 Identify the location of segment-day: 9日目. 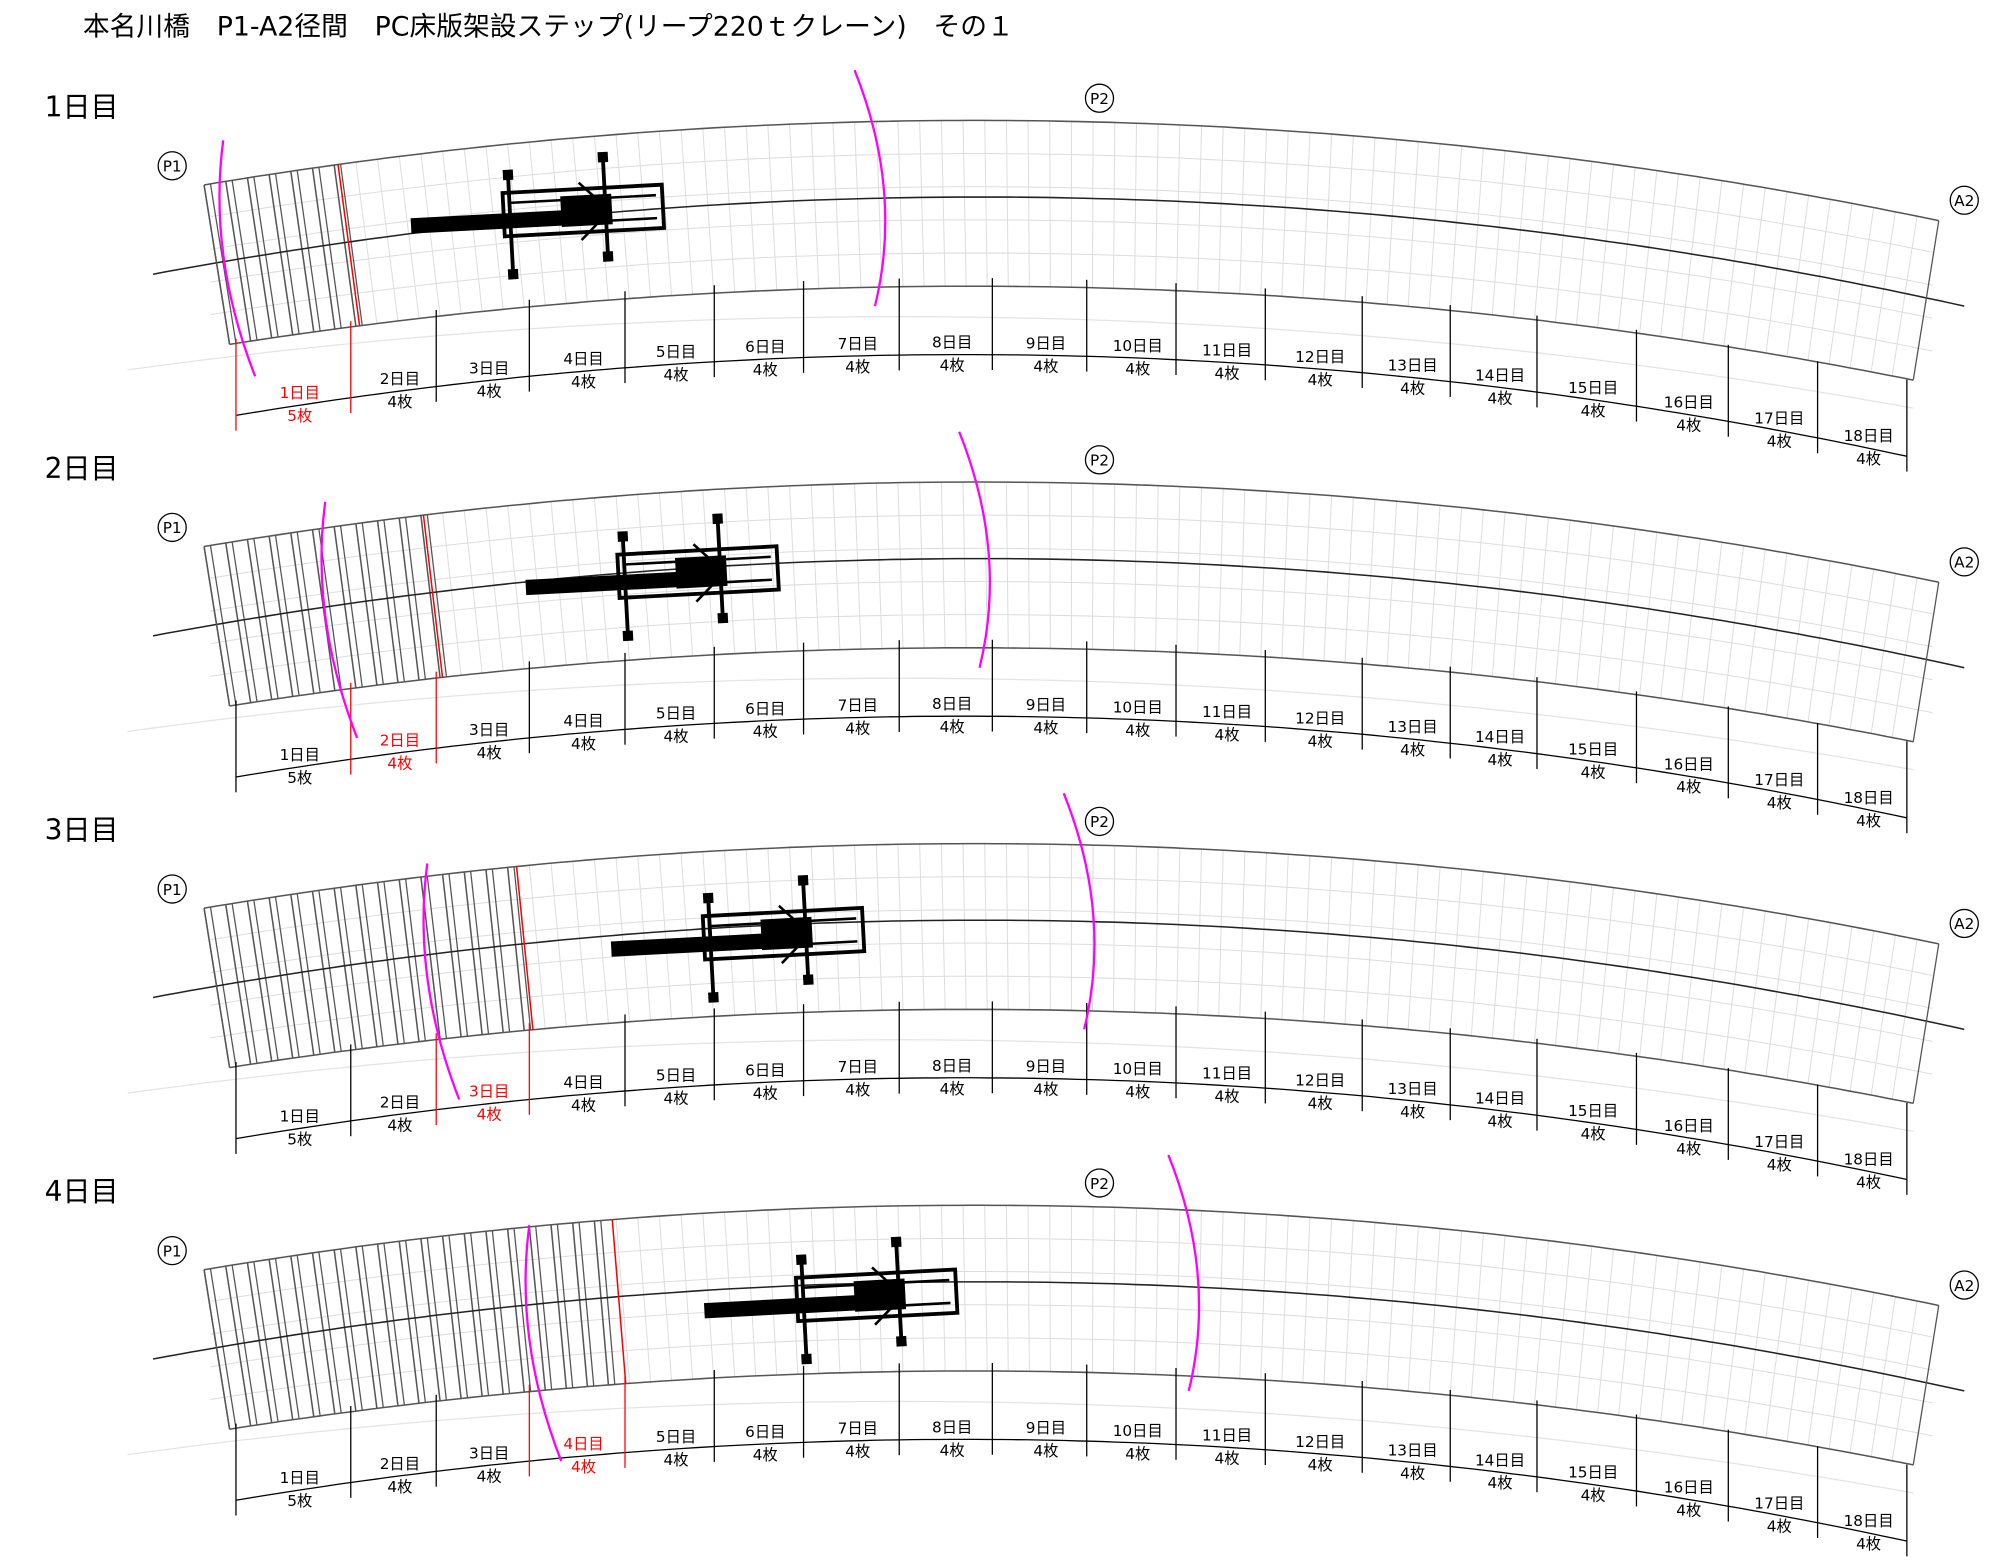
(1046, 1067).